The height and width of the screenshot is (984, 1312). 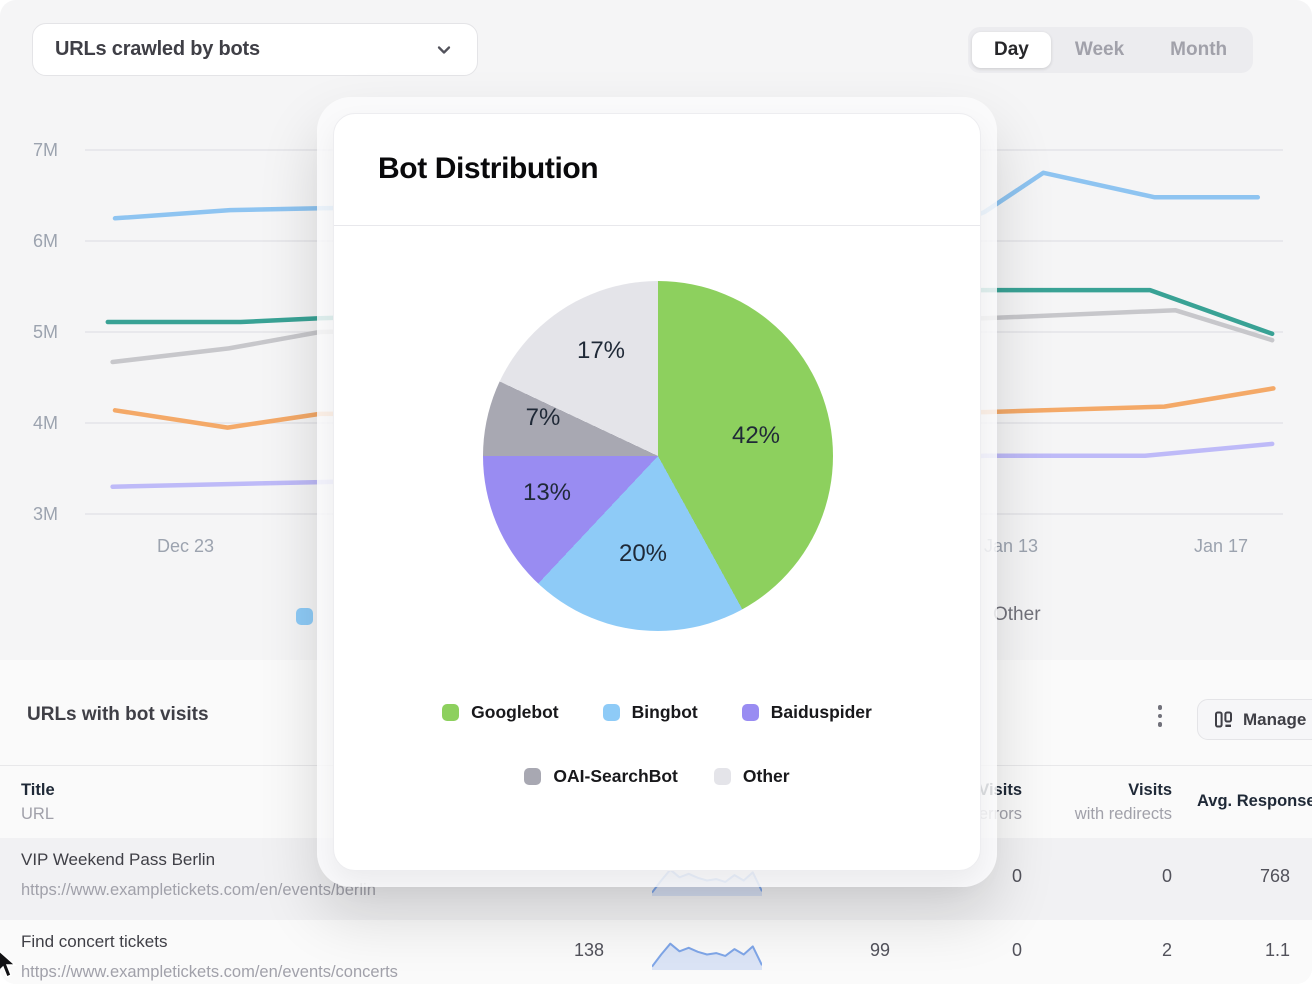 What do you see at coordinates (488, 168) in the screenshot?
I see `modal-title: Bot Distribution` at bounding box center [488, 168].